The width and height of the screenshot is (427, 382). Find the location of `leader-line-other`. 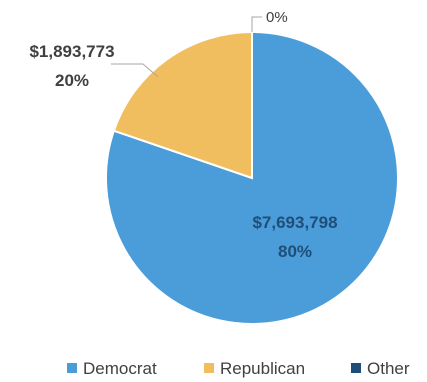

leader-line-other is located at coordinates (256, 24).